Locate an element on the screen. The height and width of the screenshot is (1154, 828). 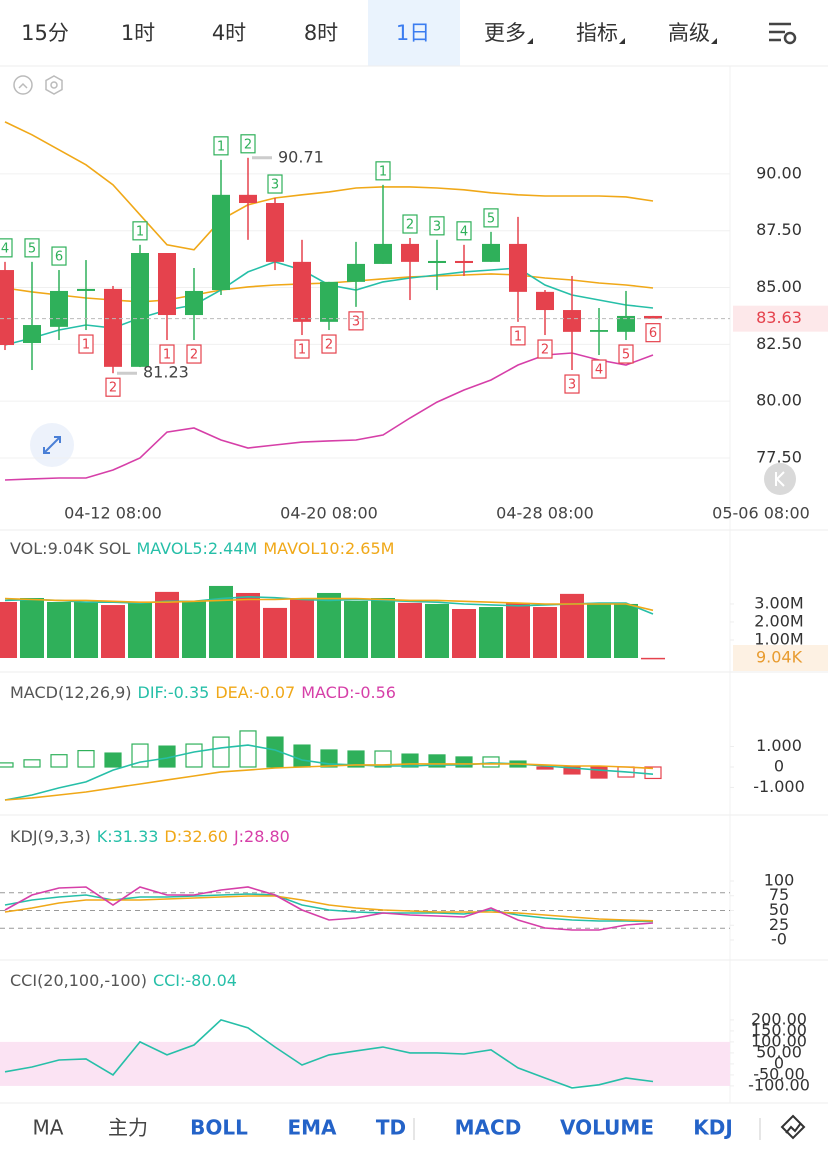
y-tick-label: -100.00 is located at coordinates (779, 1084).